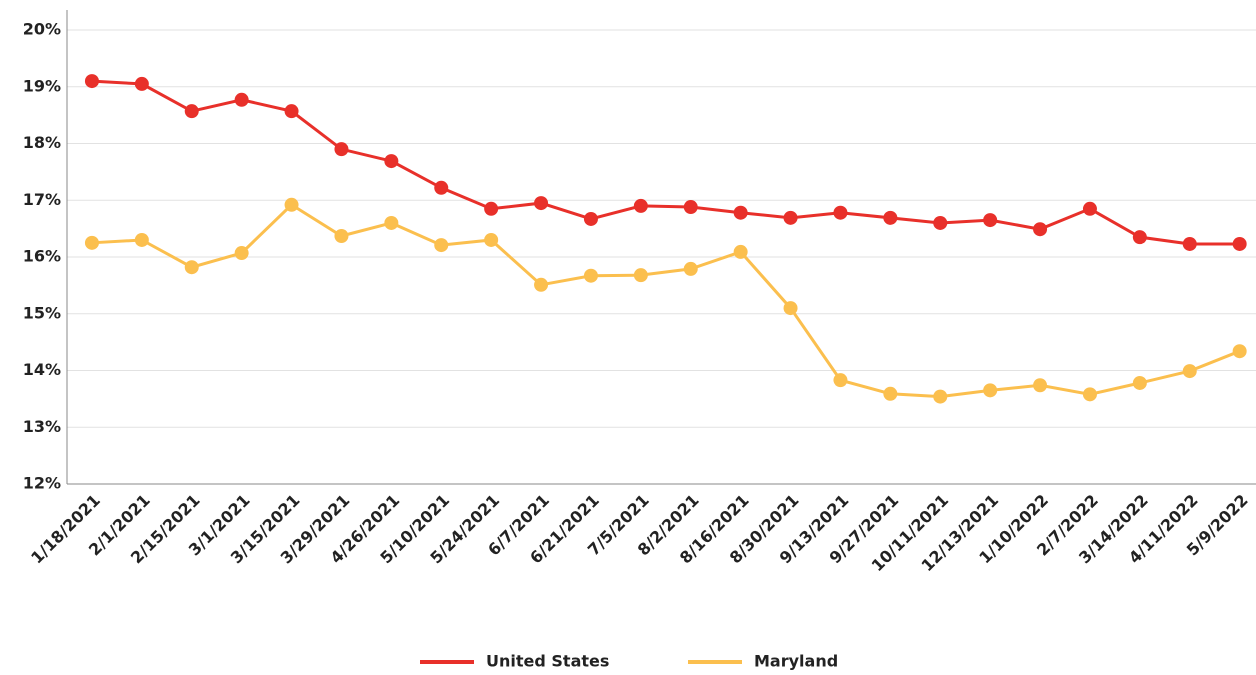  Describe the element at coordinates (42, 29) in the screenshot. I see `y-tick-label: 20%` at that location.